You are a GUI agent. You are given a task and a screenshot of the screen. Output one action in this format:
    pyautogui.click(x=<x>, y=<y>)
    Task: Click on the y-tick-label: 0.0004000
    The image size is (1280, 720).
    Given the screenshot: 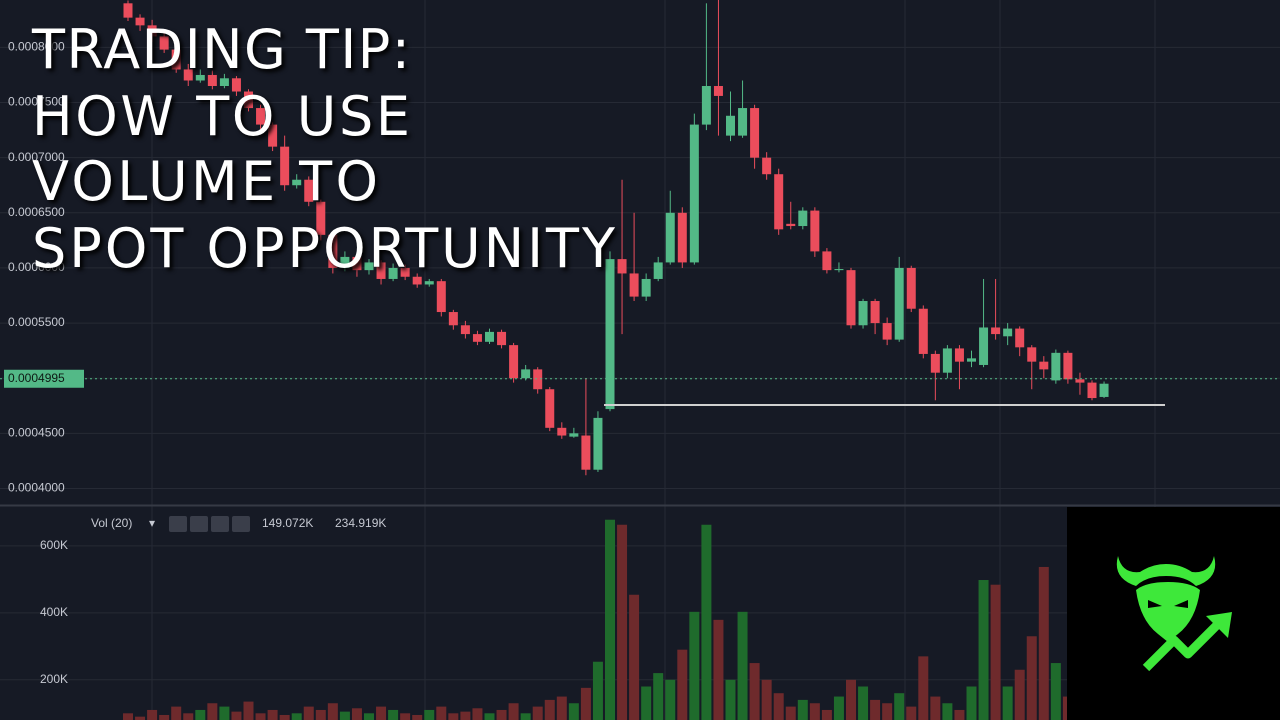 What is the action you would take?
    pyautogui.click(x=36, y=488)
    